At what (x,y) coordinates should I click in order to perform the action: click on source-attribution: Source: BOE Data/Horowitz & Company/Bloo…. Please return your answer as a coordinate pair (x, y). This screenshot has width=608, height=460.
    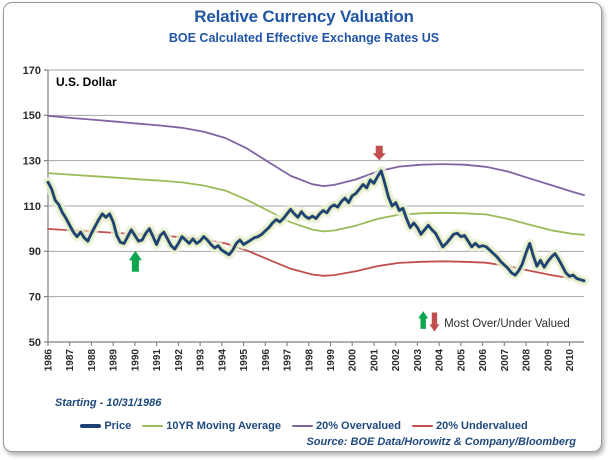
    Looking at the image, I should click on (441, 442).